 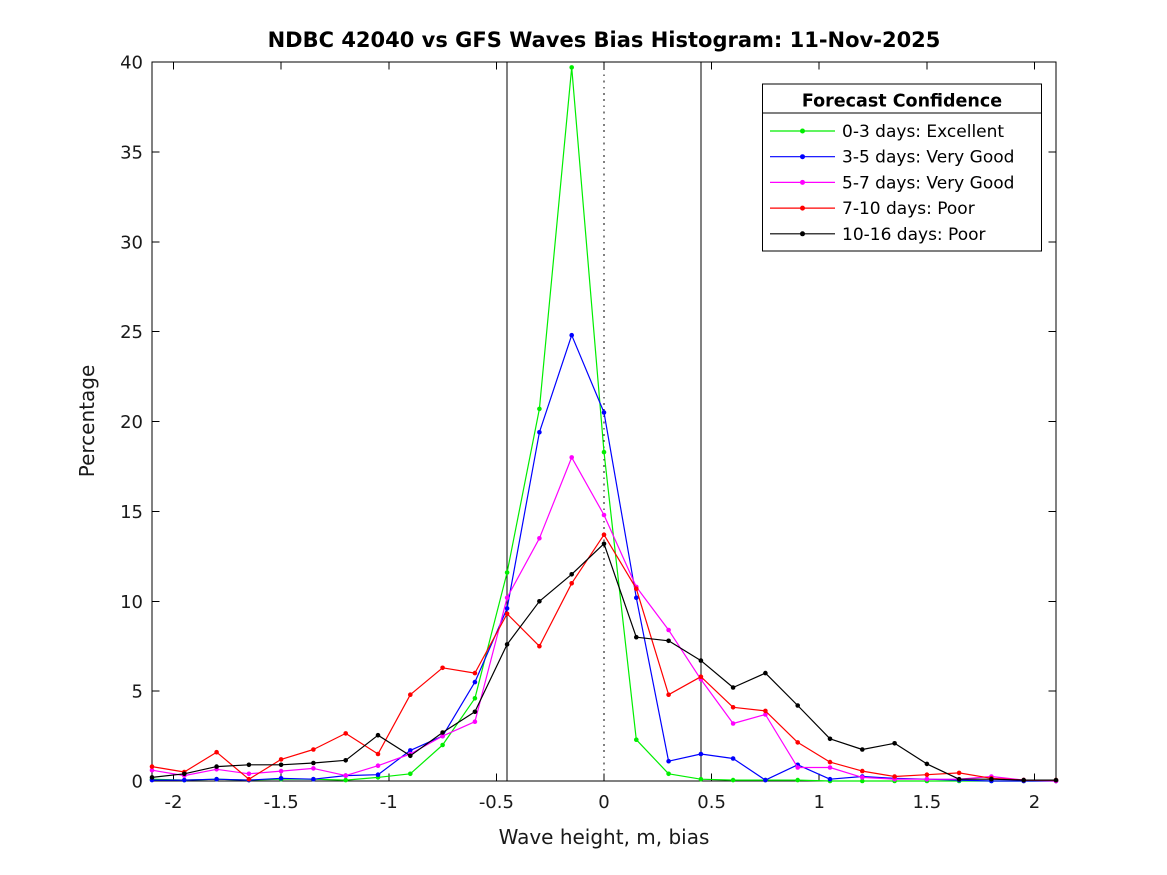 What do you see at coordinates (131, 242) in the screenshot?
I see `y-tick-label: 30` at bounding box center [131, 242].